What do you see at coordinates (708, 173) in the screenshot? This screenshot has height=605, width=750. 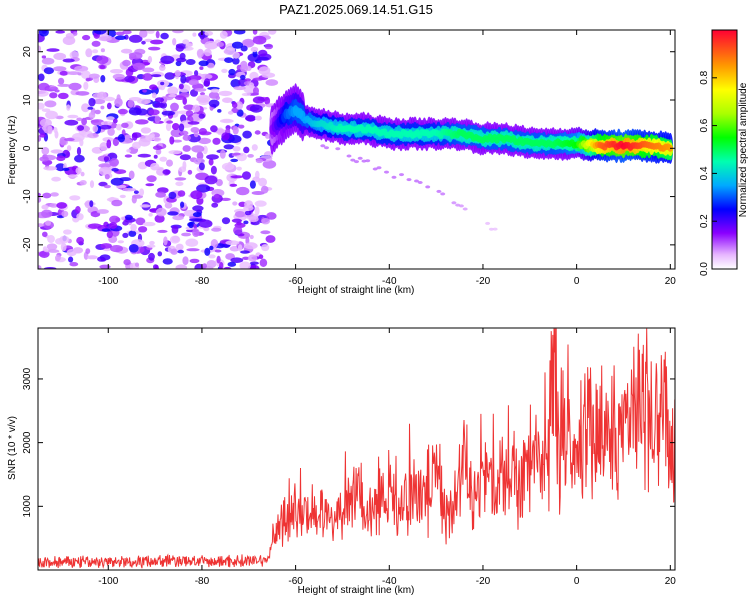 I see `colorbar-ticks: 0.0 0.2 0.4 0.6 0.8` at bounding box center [708, 173].